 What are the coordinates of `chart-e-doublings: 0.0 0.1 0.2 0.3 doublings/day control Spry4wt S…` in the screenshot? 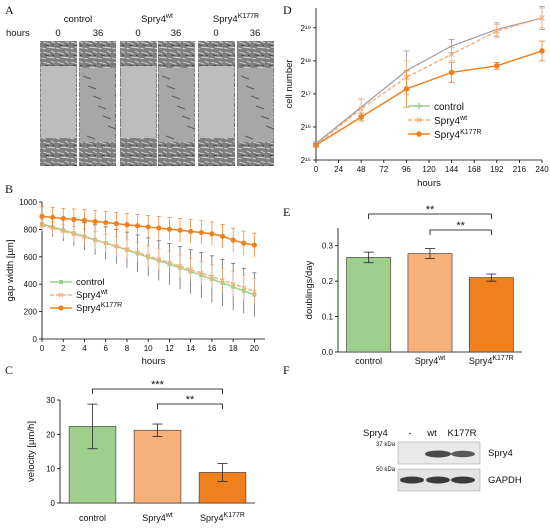 It's located at (413, 285).